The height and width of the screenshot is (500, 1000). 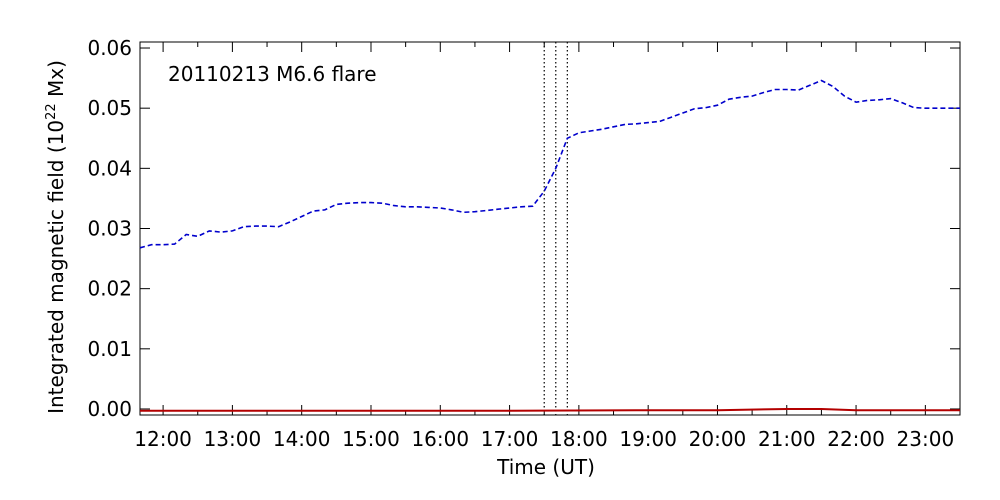 What do you see at coordinates (109, 168) in the screenshot?
I see `y-tick-label: 0.04` at bounding box center [109, 168].